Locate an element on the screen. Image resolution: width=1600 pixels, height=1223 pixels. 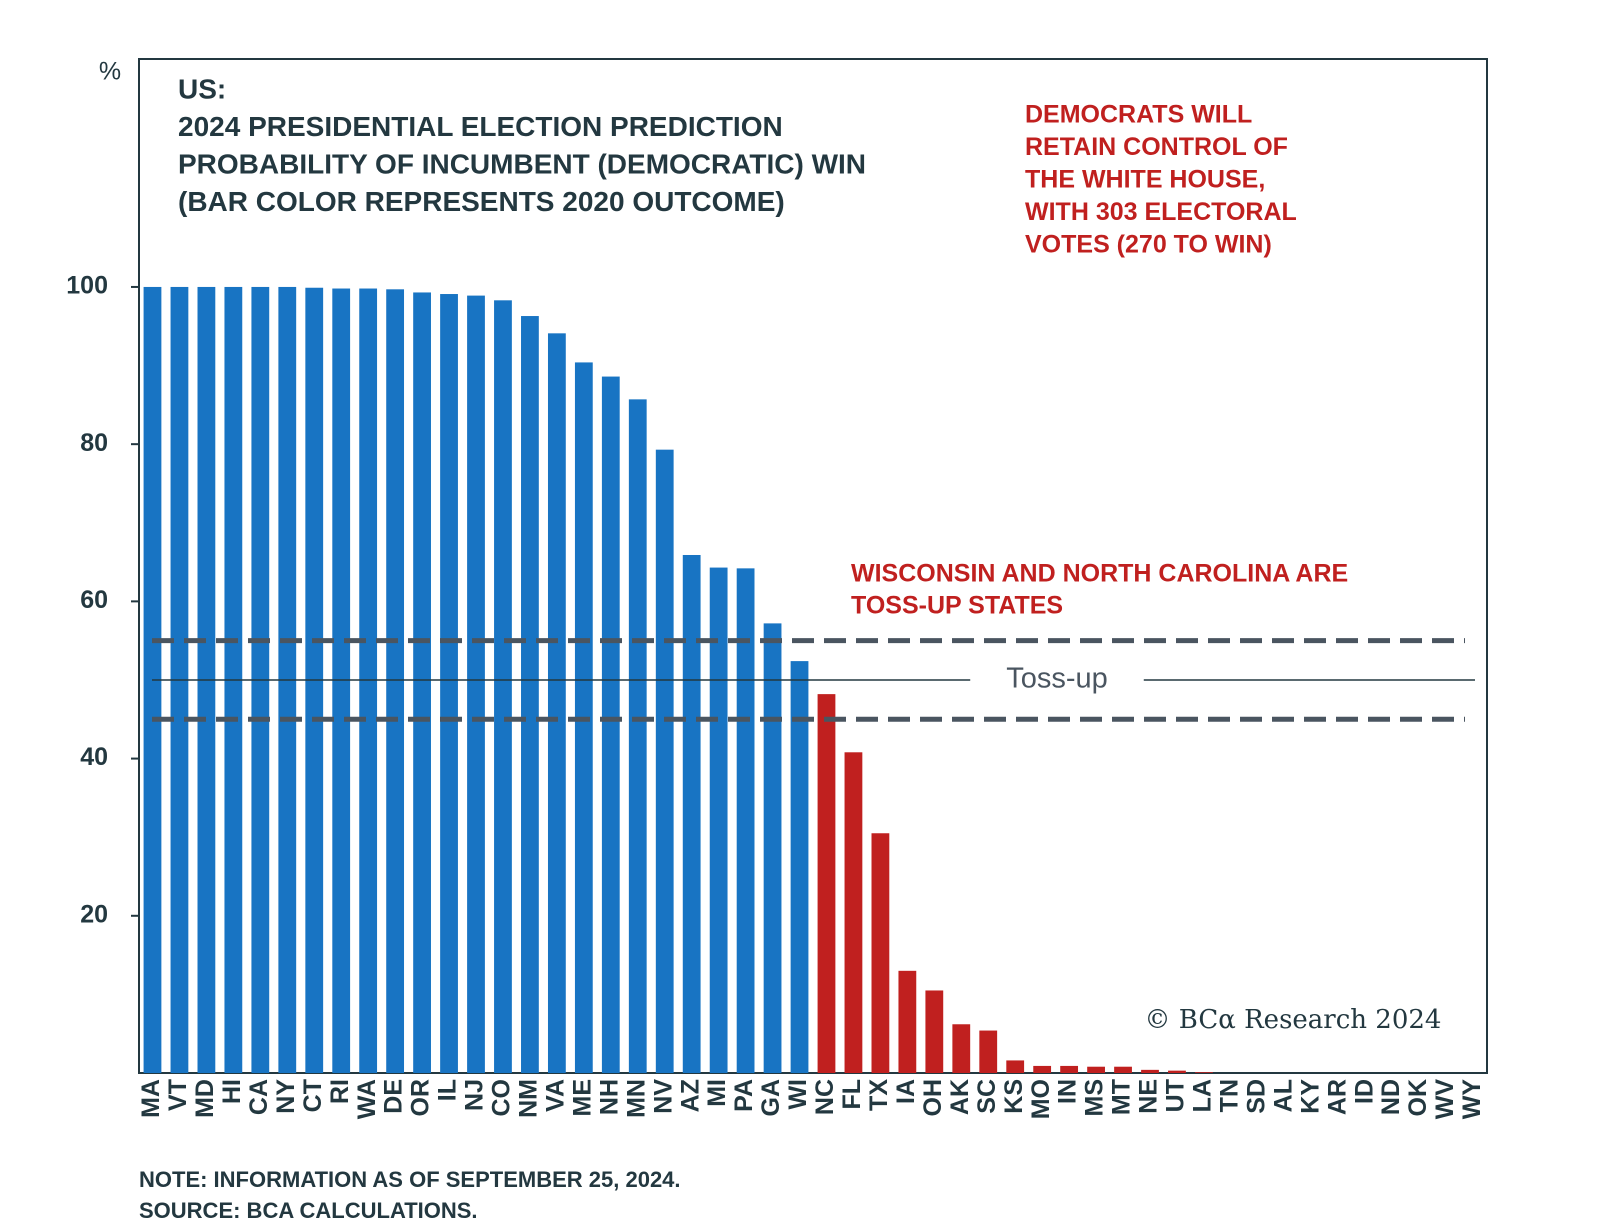
x-tick-label: NM is located at coordinates (529, 1098).